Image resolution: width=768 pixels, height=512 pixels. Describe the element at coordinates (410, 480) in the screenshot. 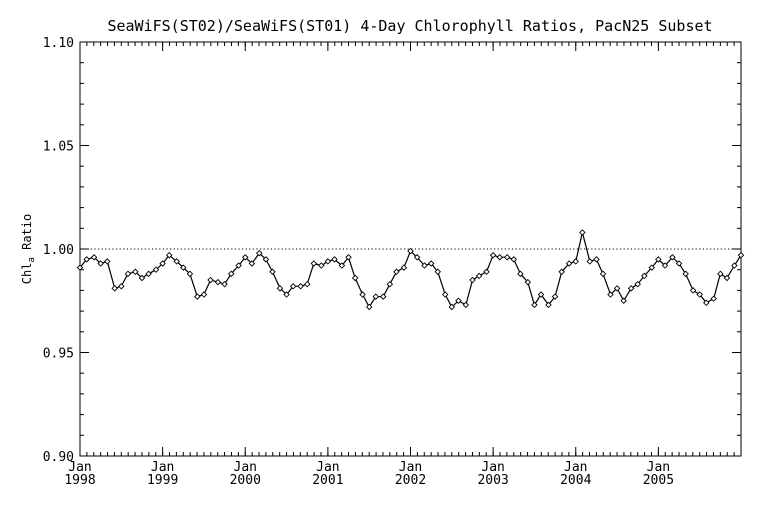

I see `x-tick-year: 2002` at that location.